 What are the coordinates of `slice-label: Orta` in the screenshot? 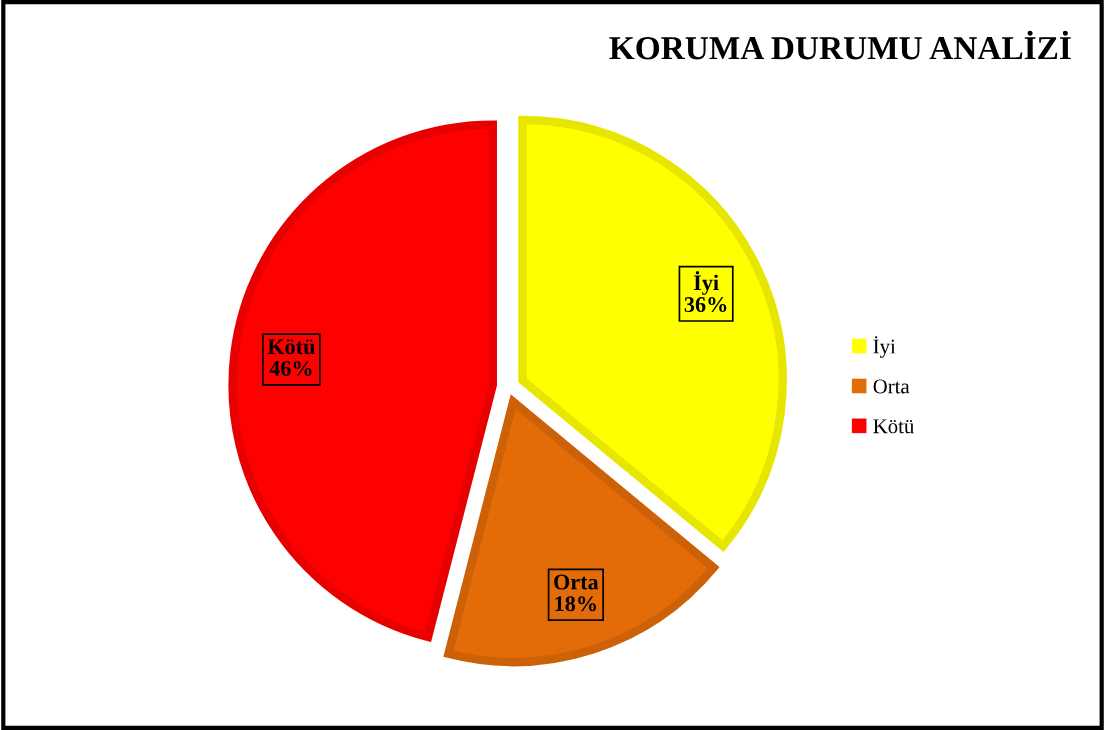 It's located at (576, 582).